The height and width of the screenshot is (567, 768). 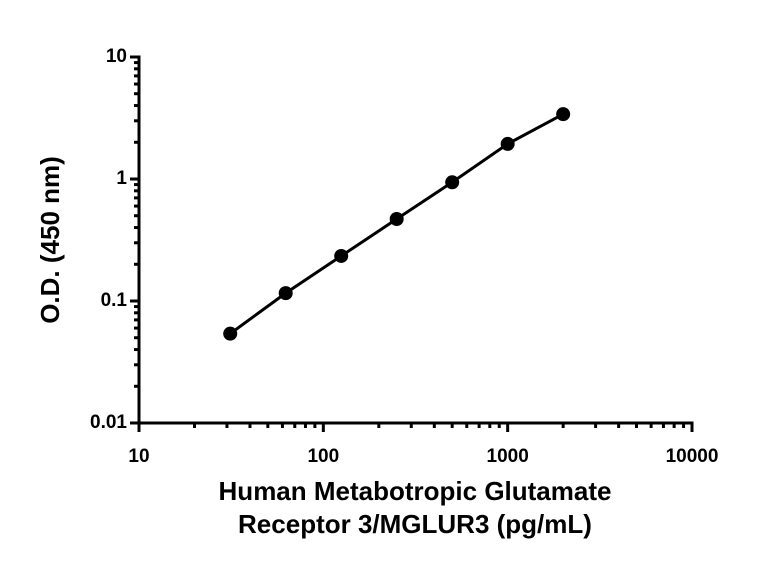 I want to click on x-tick-label: 100, so click(x=323, y=456).